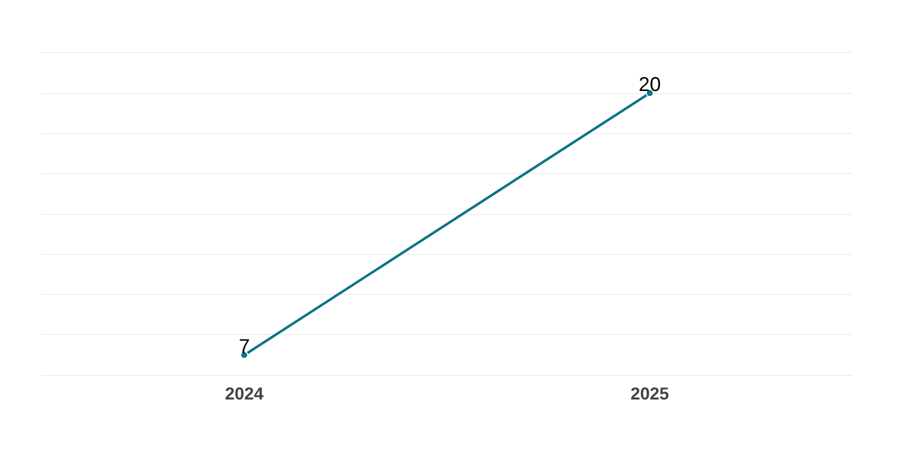  What do you see at coordinates (649, 85) in the screenshot?
I see `data-label: 20` at bounding box center [649, 85].